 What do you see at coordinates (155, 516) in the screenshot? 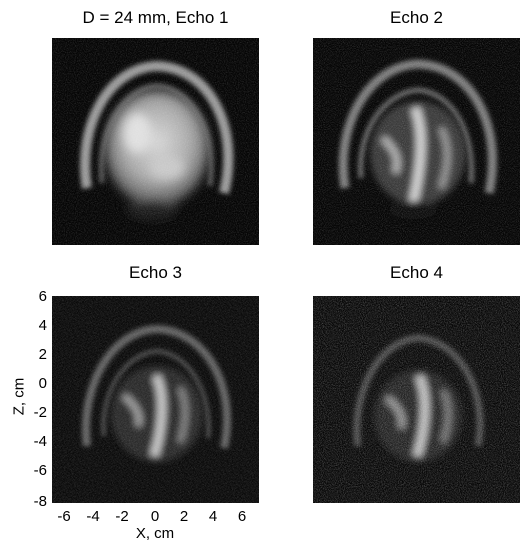
I see `x-tick-label: 0` at bounding box center [155, 516].